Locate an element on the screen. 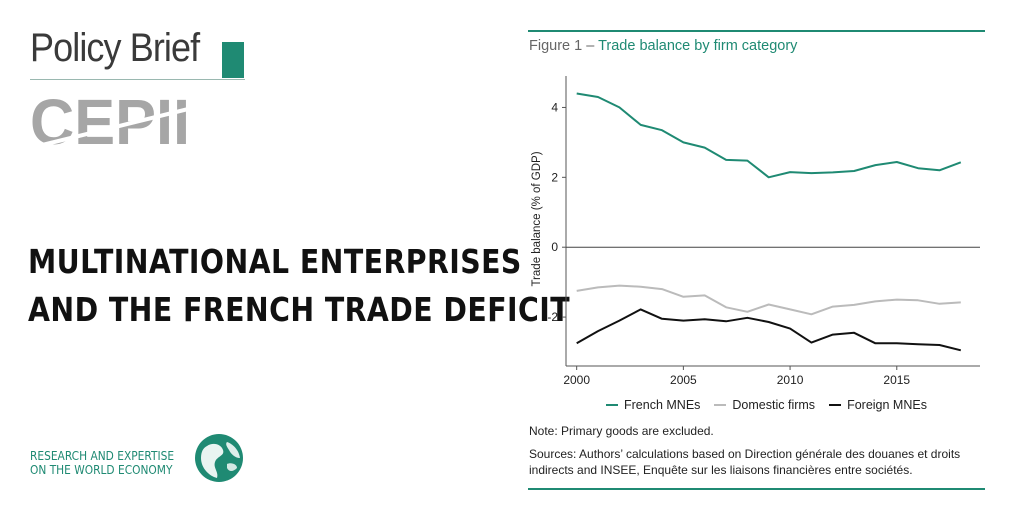 Image resolution: width=1024 pixels, height=512 pixels. brand-divider is located at coordinates (137, 79).